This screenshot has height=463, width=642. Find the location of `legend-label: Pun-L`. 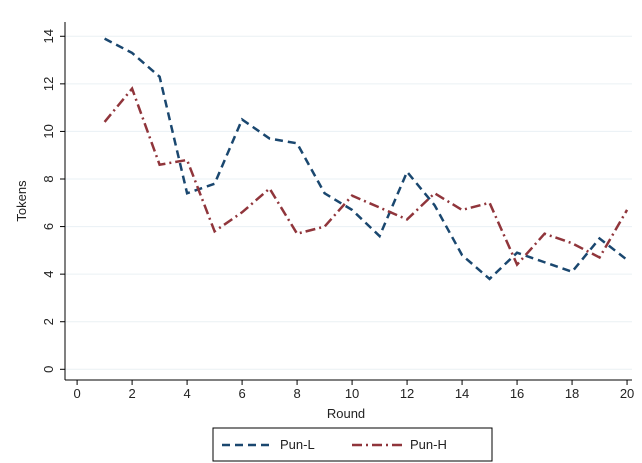

legend-label: Pun-L is located at coordinates (297, 444).